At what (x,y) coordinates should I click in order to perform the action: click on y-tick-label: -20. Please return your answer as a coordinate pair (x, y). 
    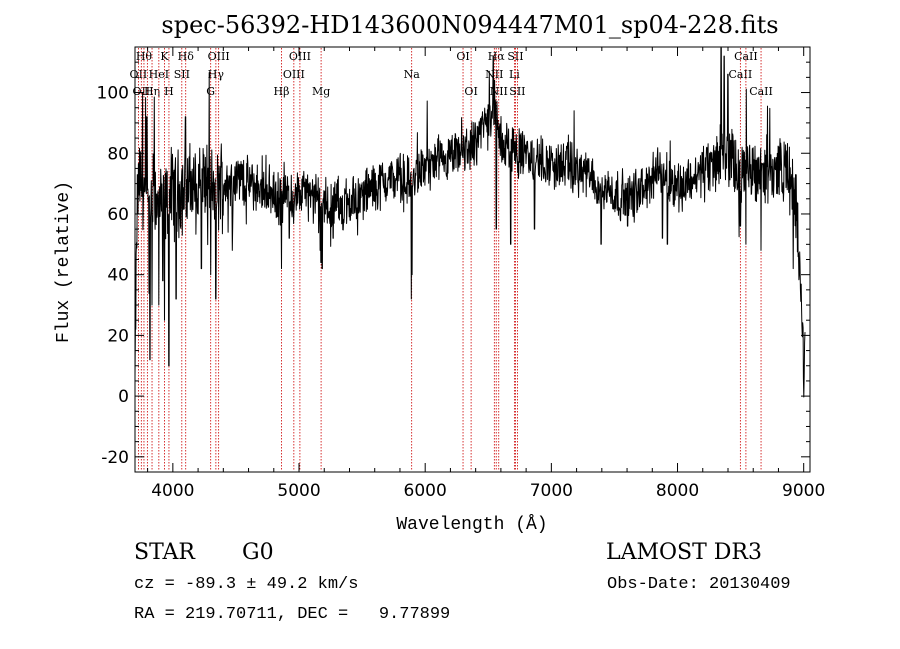
    Looking at the image, I should click on (115, 458).